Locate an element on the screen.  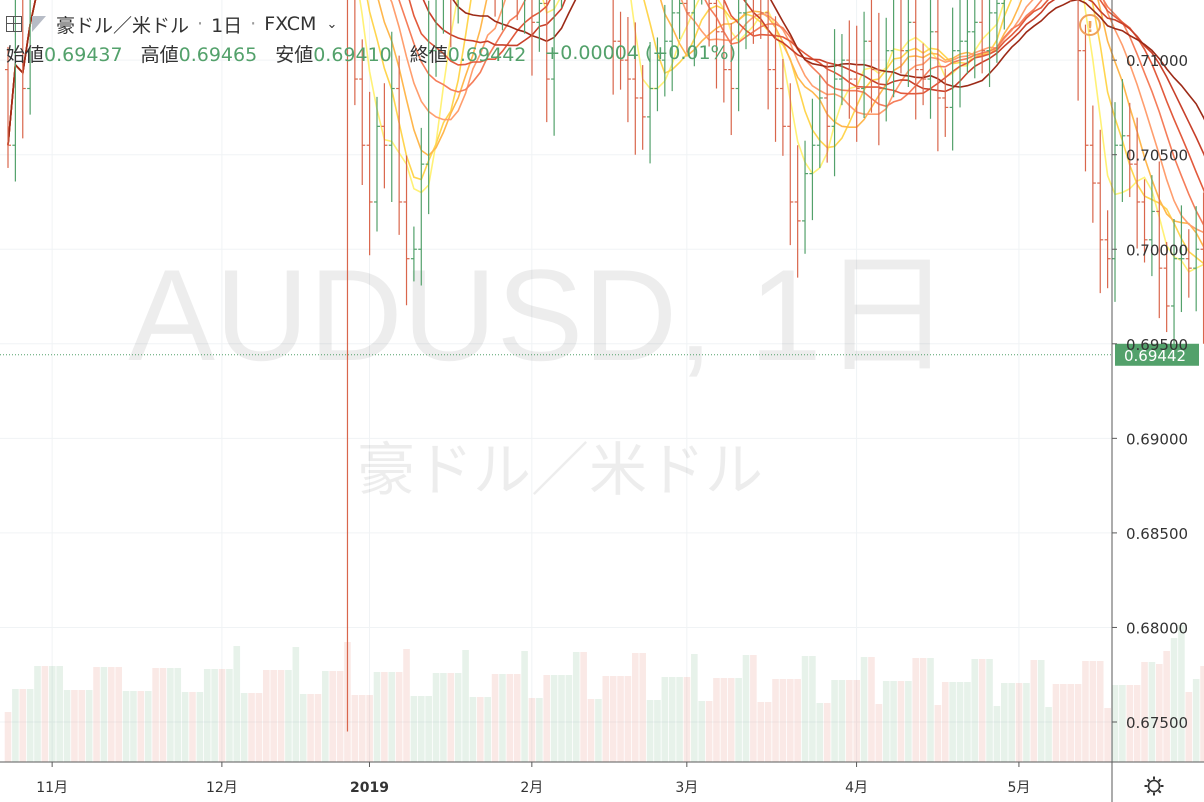
price-tick-label: 0.70500 is located at coordinates (1157, 156).